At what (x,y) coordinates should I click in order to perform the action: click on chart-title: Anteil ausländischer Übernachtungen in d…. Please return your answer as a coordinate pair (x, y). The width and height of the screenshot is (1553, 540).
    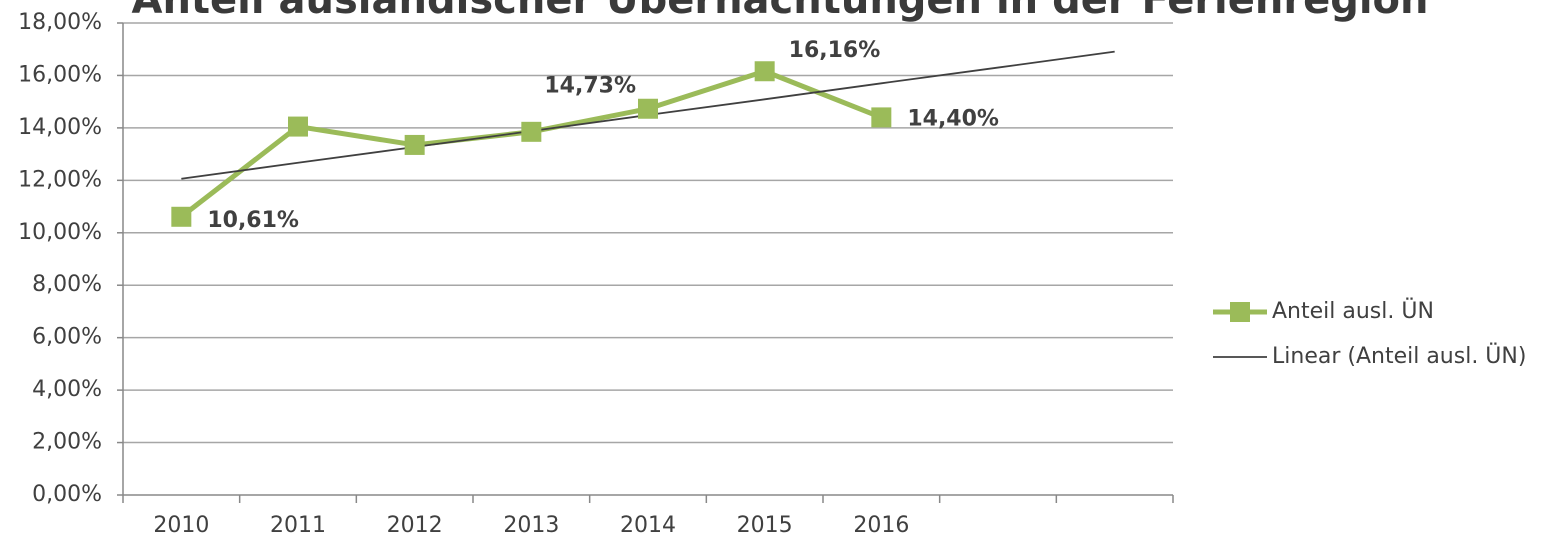
    Looking at the image, I should click on (779, 11).